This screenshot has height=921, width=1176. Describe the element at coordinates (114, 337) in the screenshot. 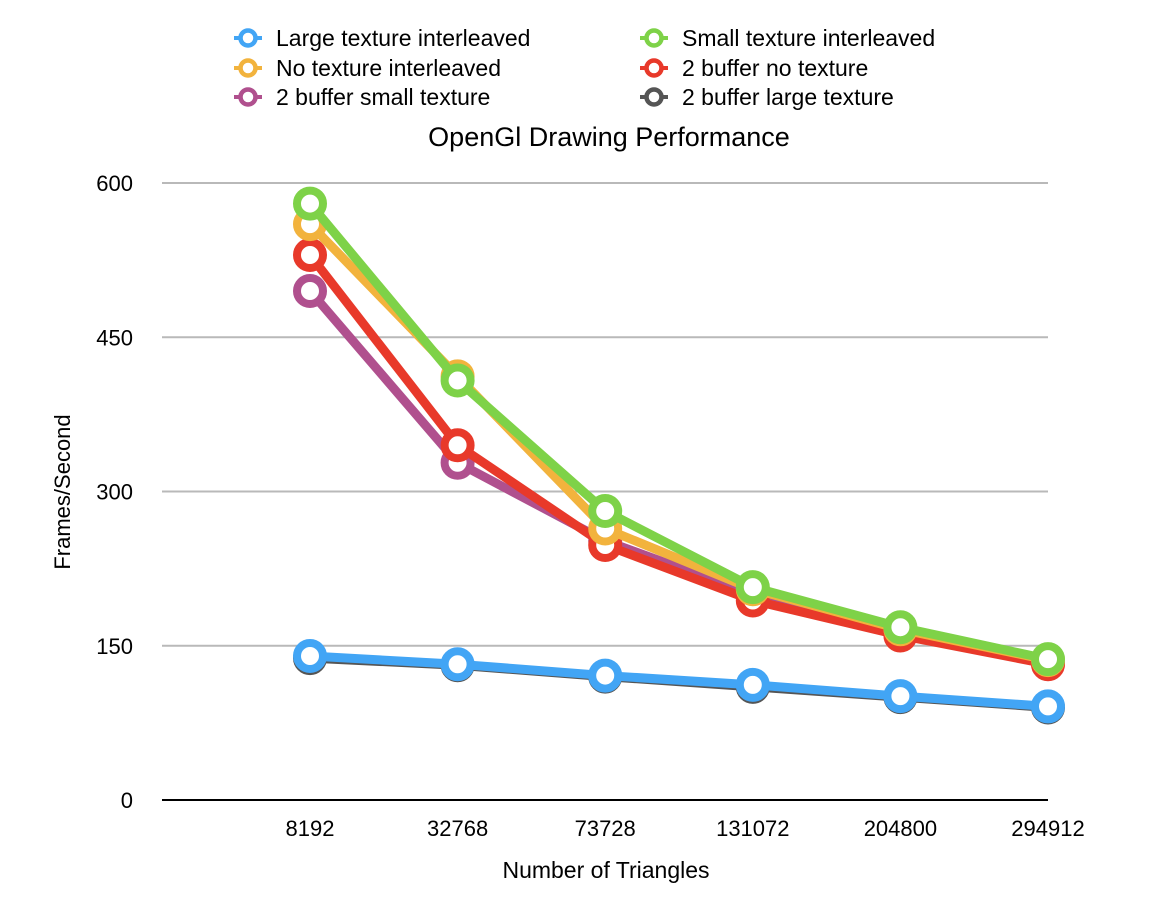

I see `y-tick-label: 450` at that location.